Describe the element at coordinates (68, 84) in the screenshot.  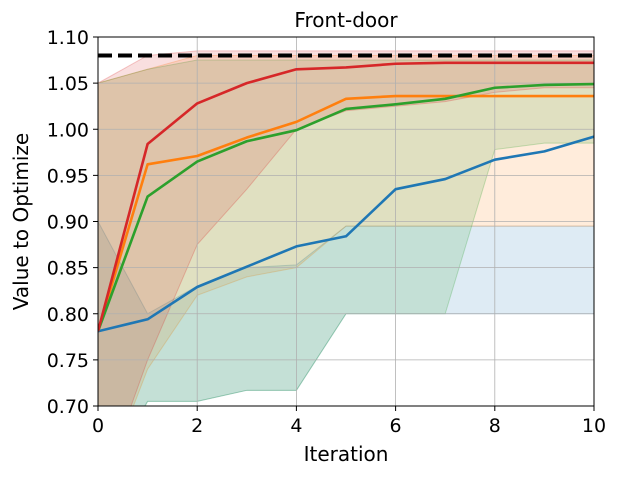
I see `y-tick-label-7: 1.05` at that location.